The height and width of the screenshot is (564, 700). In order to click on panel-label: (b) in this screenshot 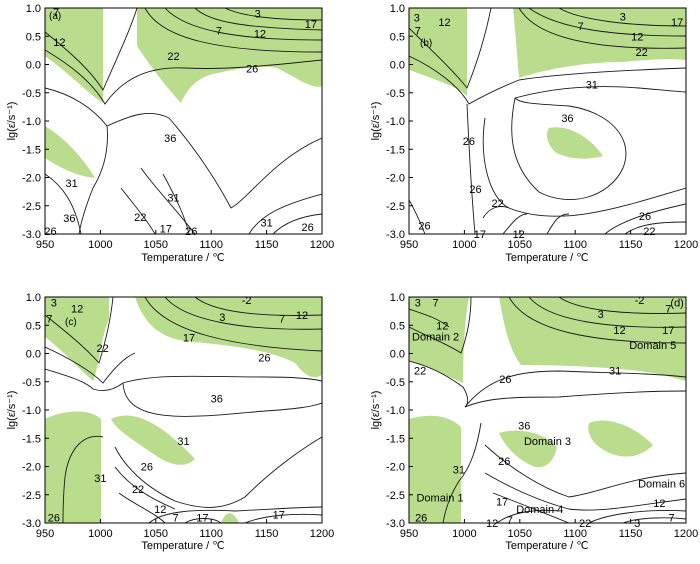, I will do `click(426, 43)`.